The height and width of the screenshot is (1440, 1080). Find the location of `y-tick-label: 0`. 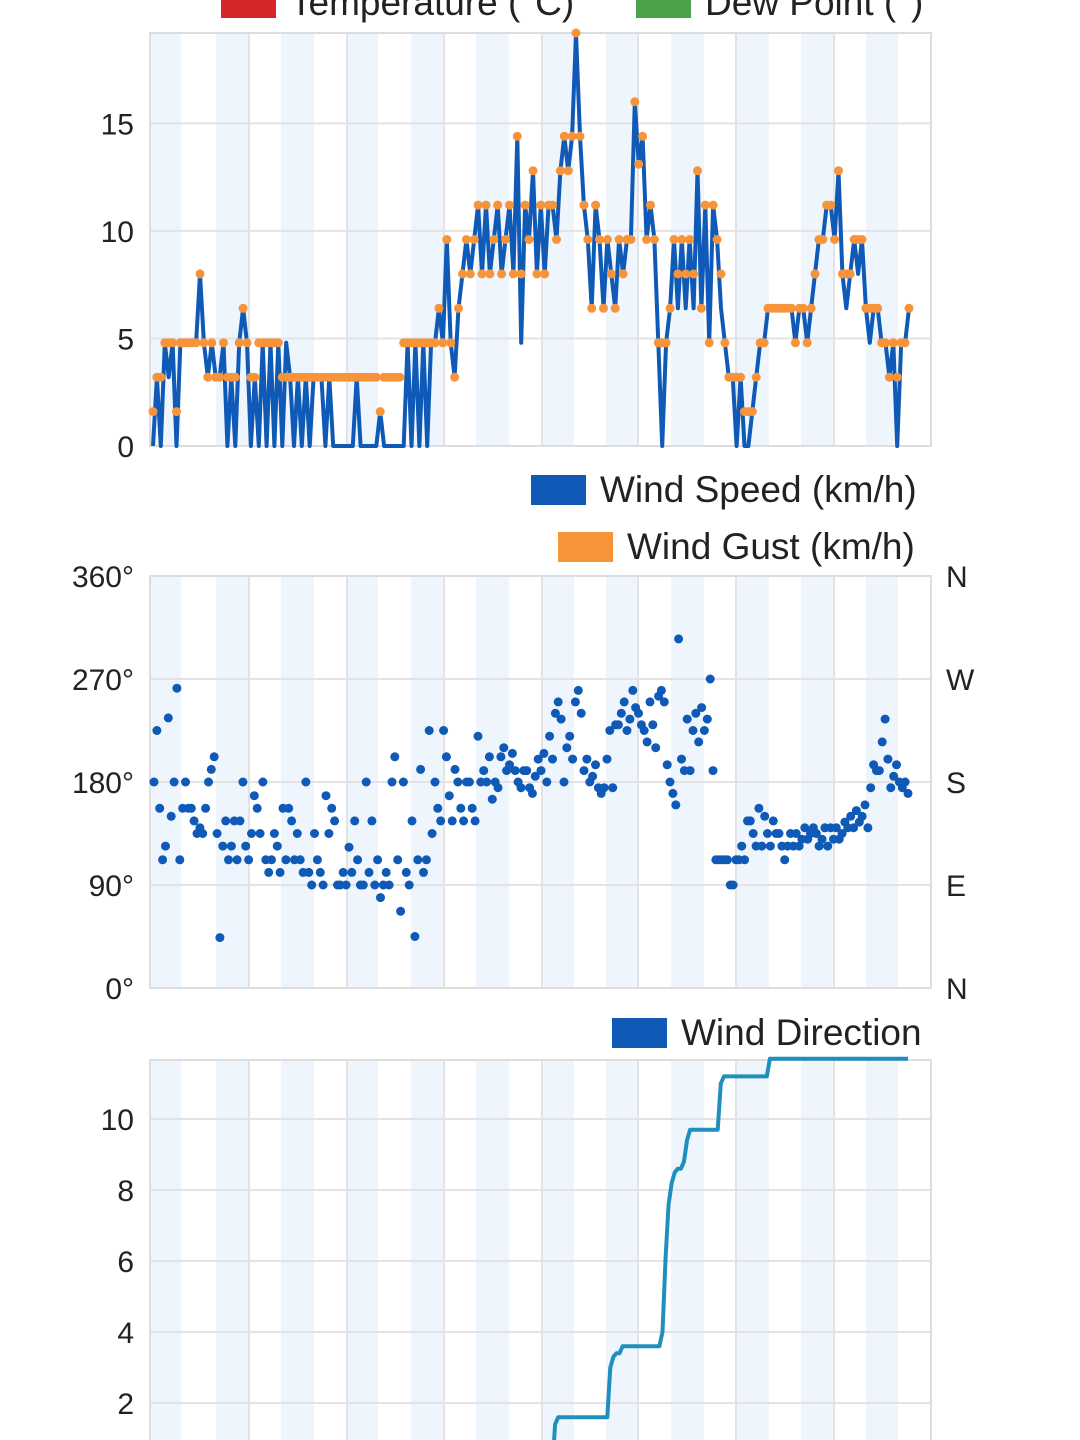

y-tick-label: 0 is located at coordinates (125, 447).